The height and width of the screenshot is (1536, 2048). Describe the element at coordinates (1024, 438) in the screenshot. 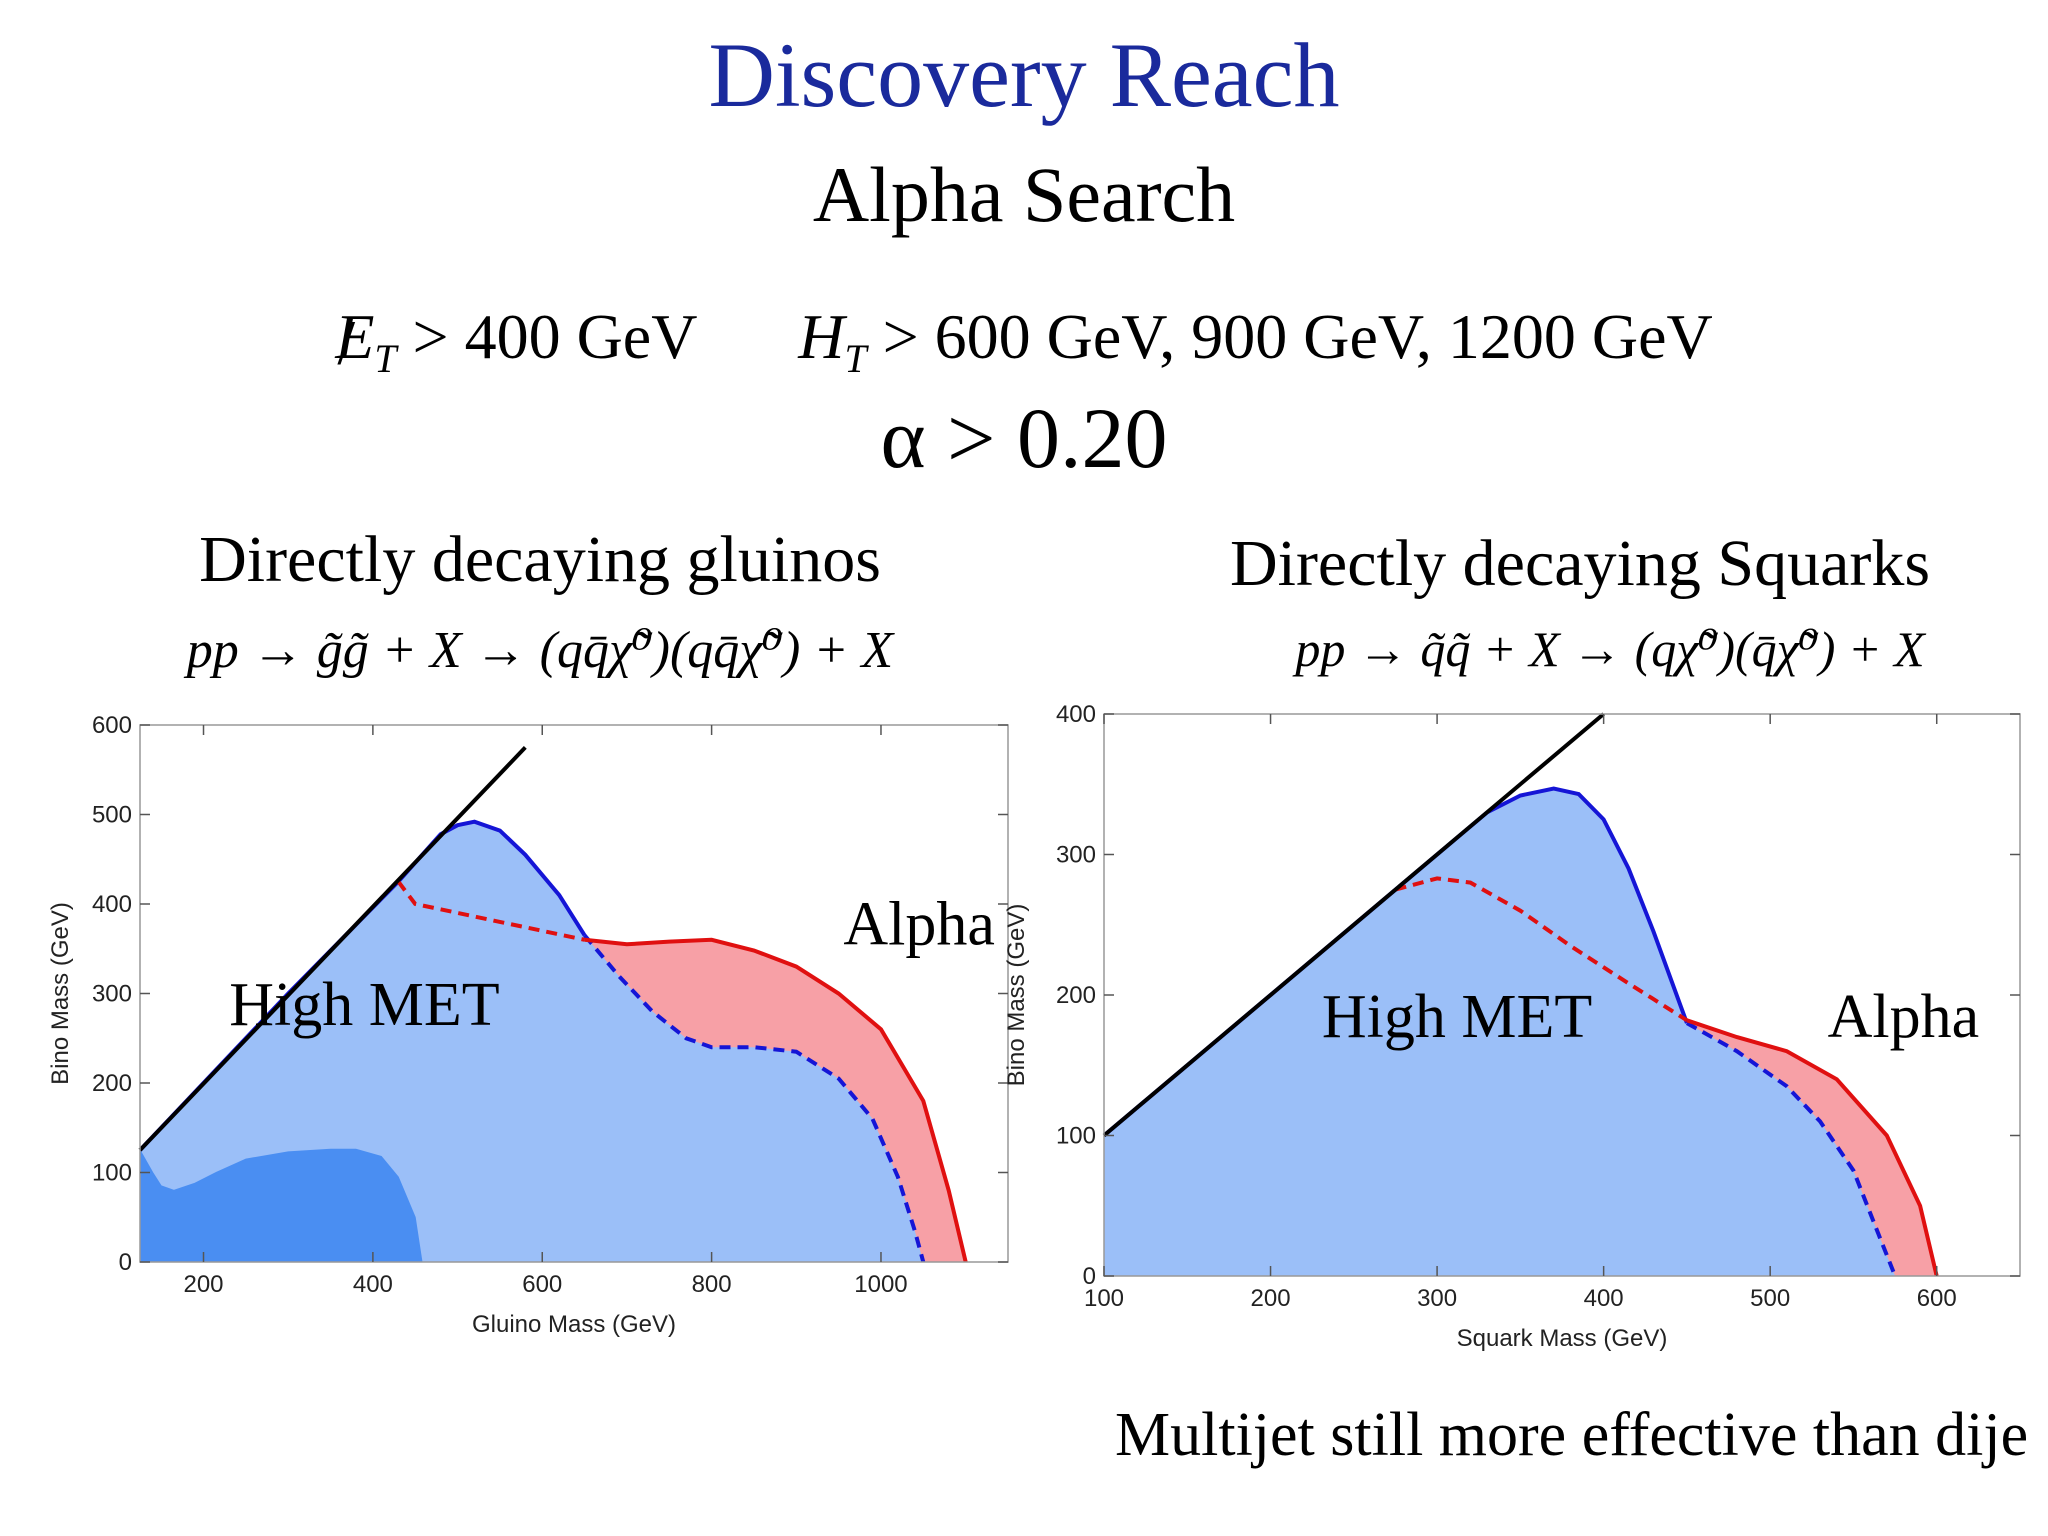

I see `alpha-cut: α > 0.20` at that location.